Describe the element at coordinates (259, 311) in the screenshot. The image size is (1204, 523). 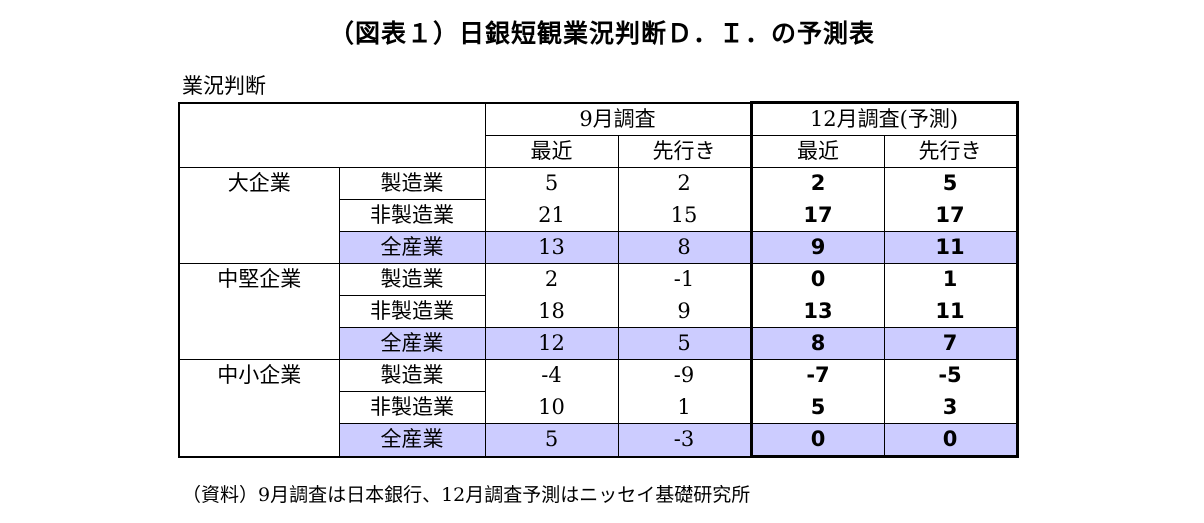
I see `size-label-mid: 中堅企業` at that location.